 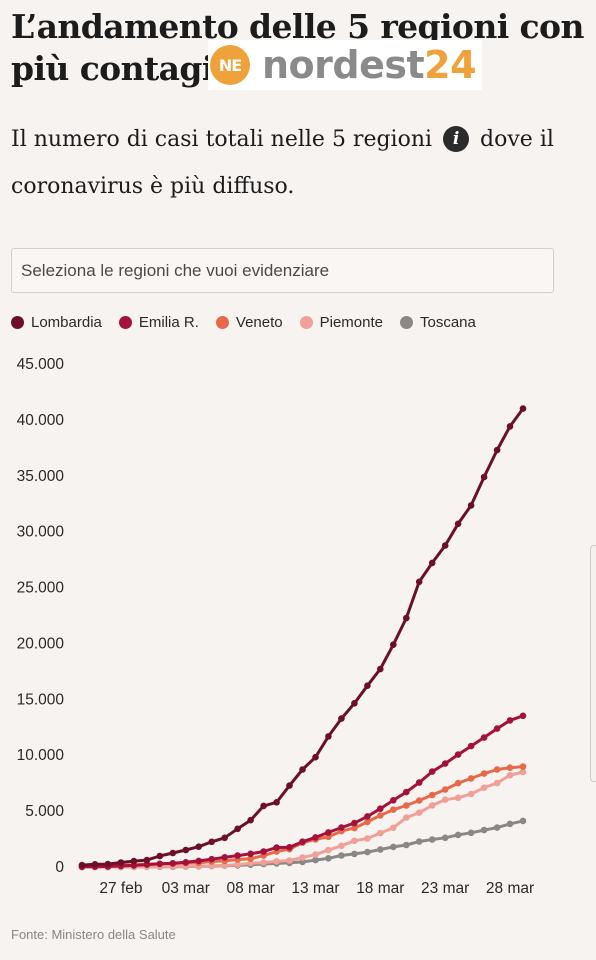 I want to click on region-search-input, so click(x=282, y=270).